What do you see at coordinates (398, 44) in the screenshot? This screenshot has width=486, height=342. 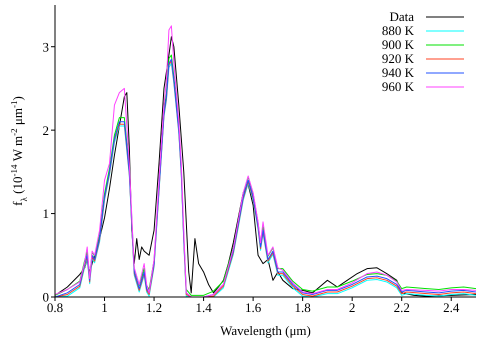 I see `legend-label: 900 K` at bounding box center [398, 44].